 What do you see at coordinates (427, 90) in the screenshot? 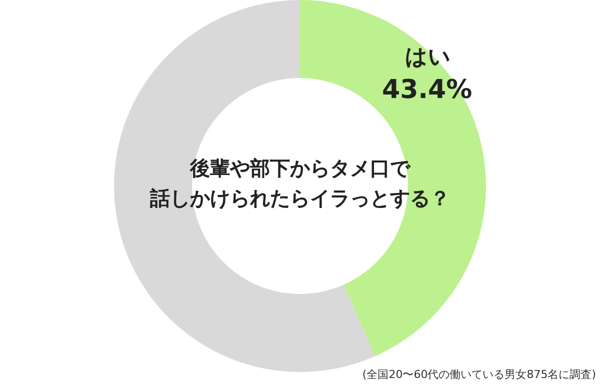
I see `data-label: 43.4%` at bounding box center [427, 90].